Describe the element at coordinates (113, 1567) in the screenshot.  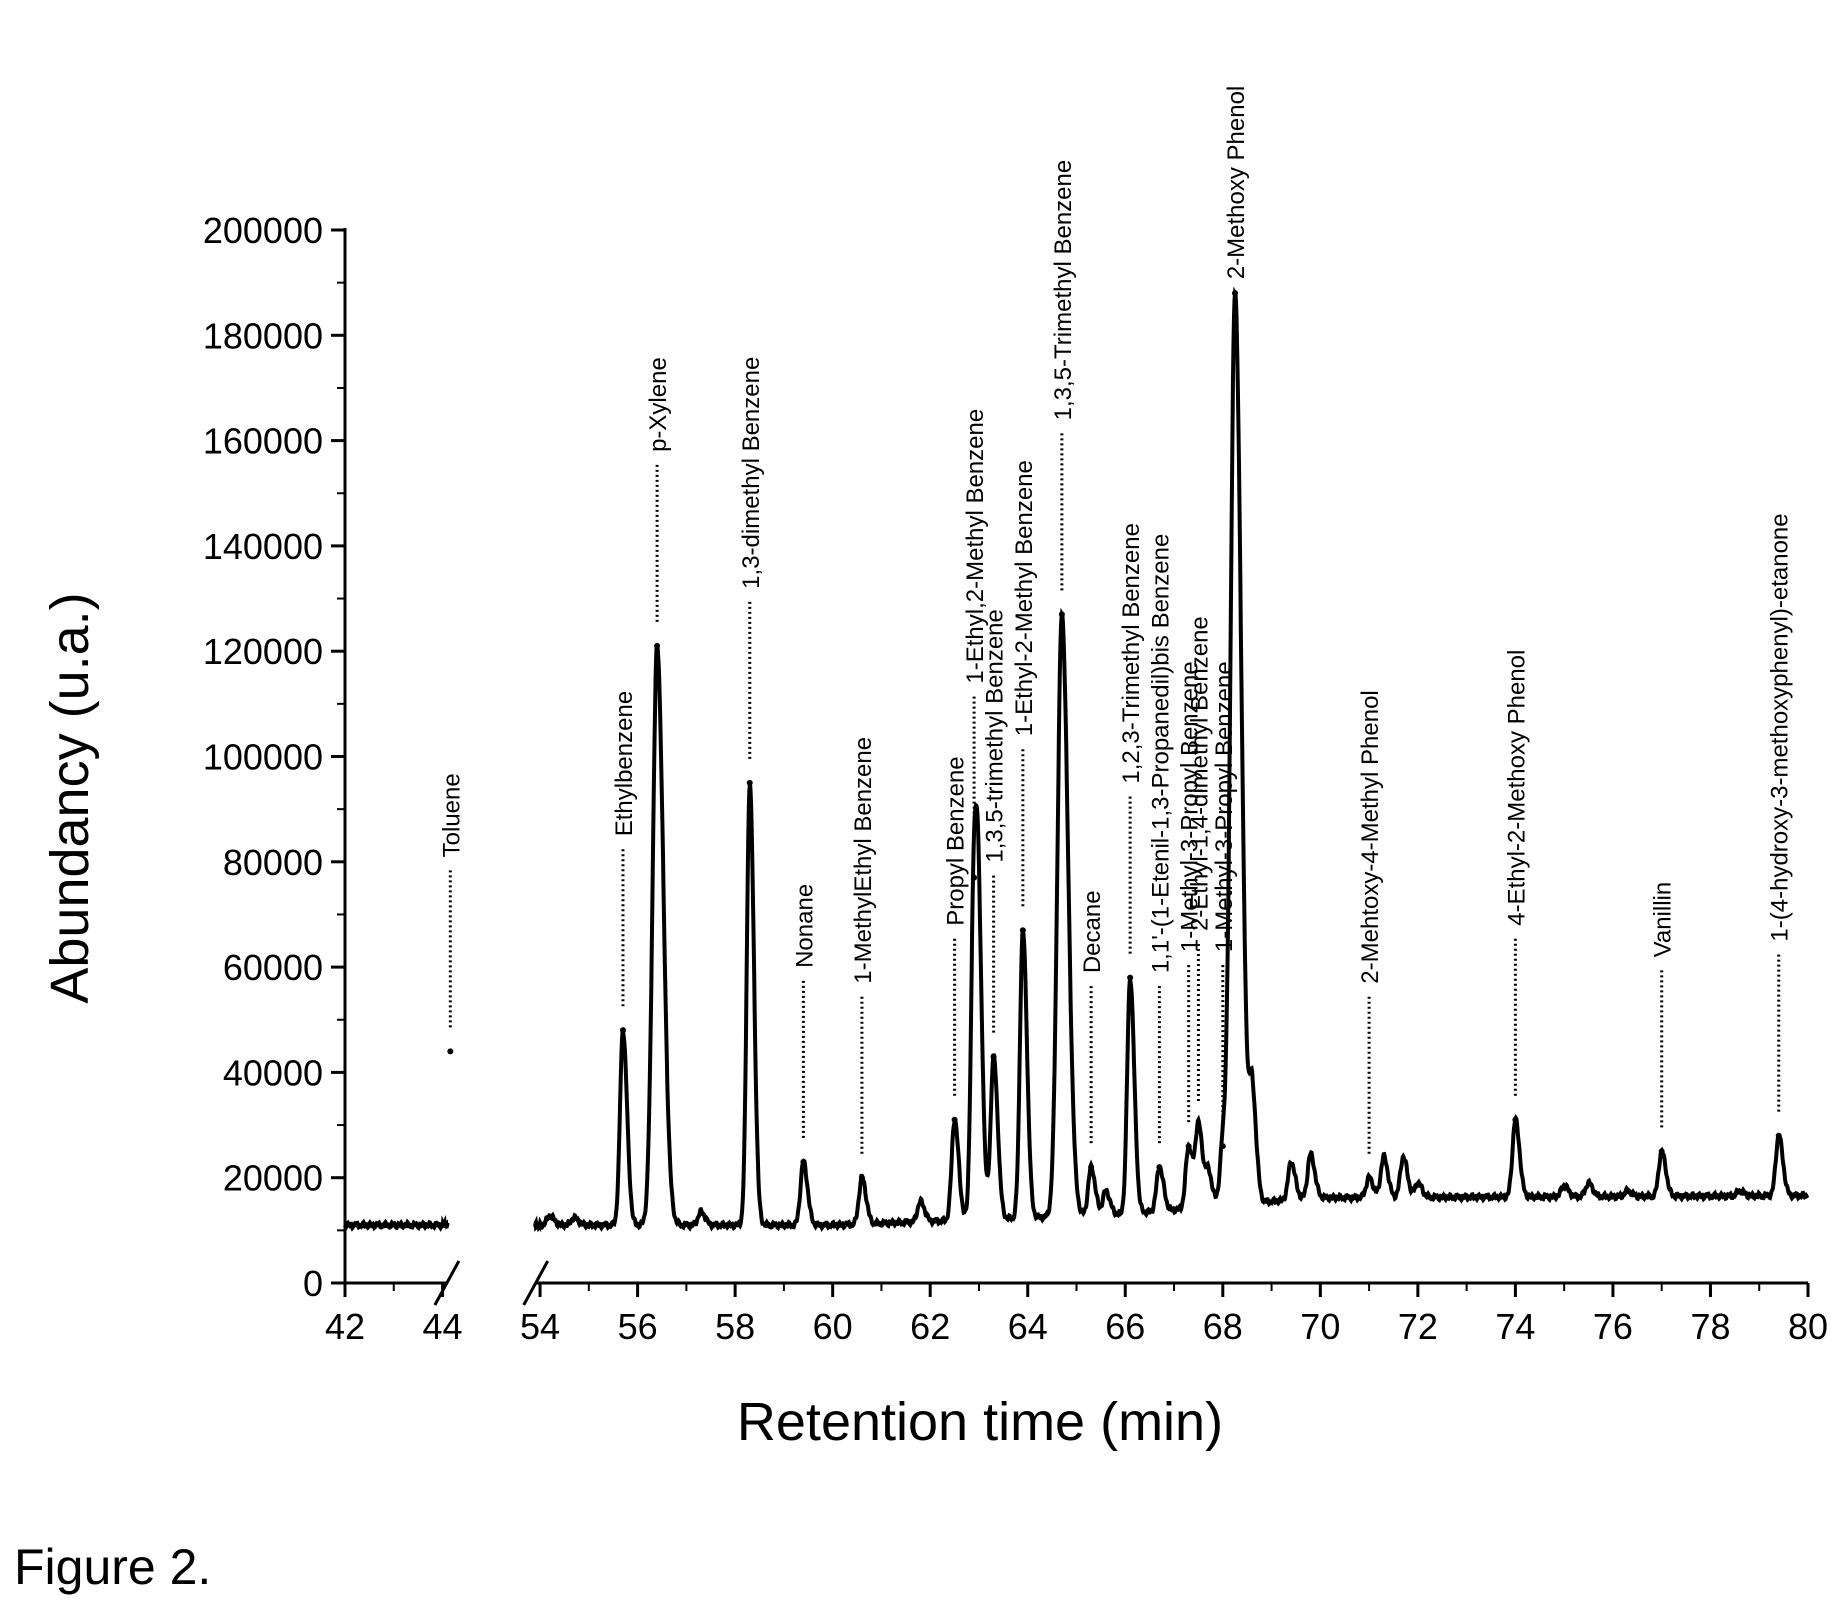
I see `figure-caption: Figure 2.` at that location.